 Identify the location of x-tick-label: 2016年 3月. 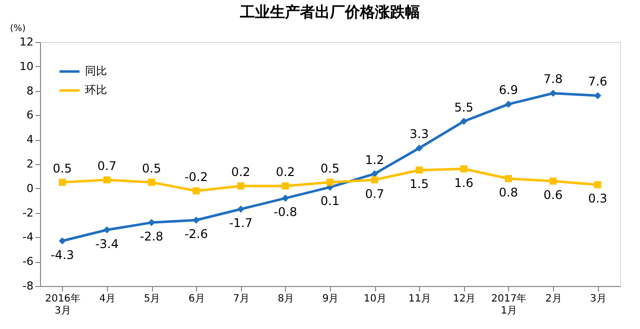
(63, 304).